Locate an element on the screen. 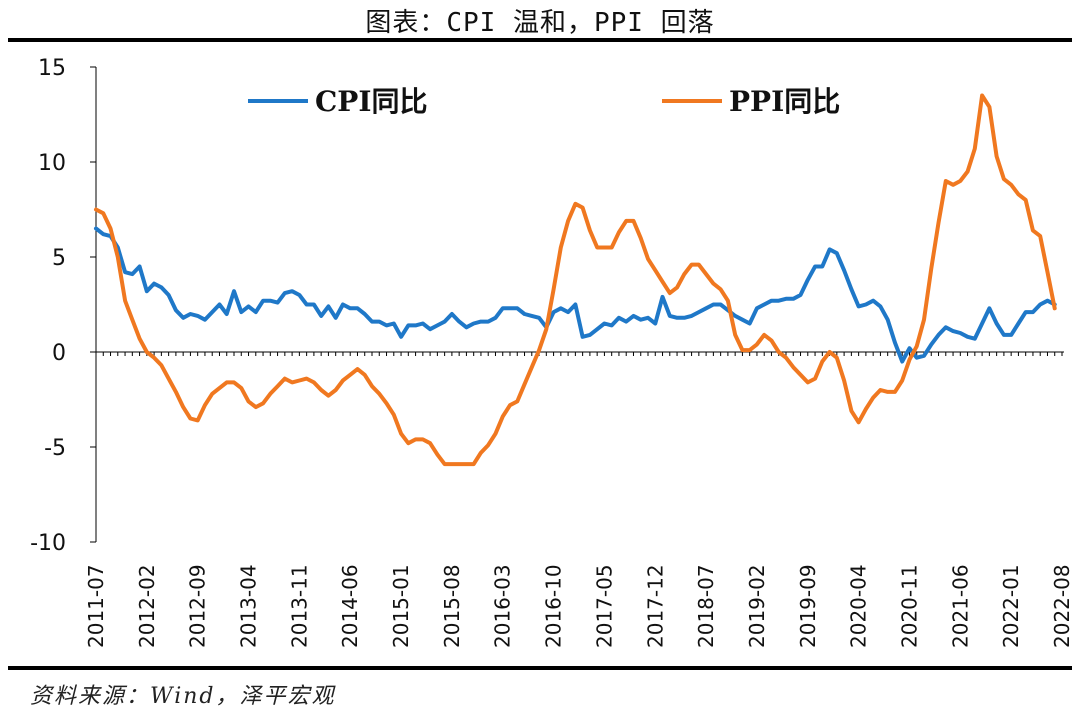 The height and width of the screenshot is (710, 1080). source-note: 资料来源：Wind，泽平宏观 is located at coordinates (183, 696).